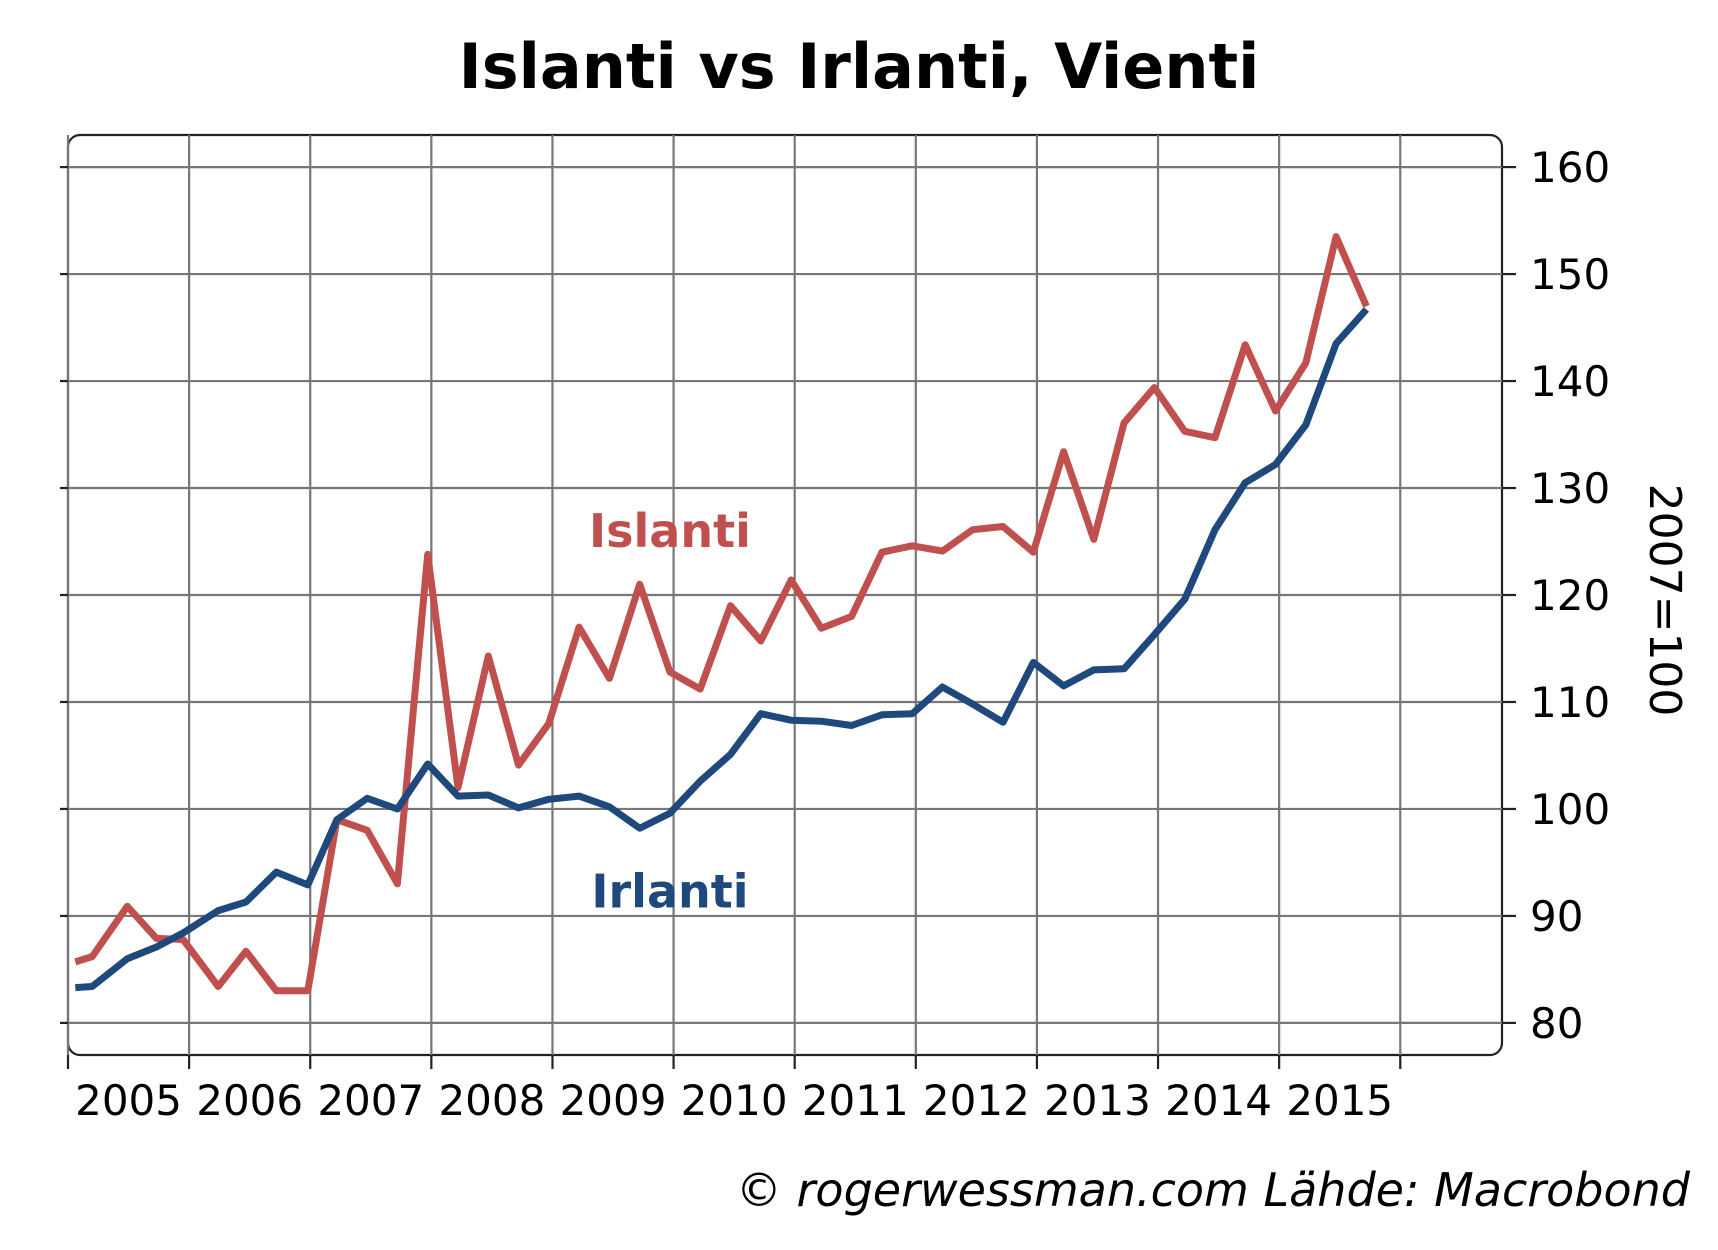  What do you see at coordinates (1556, 1023) in the screenshot?
I see `y-tick-label: 80` at bounding box center [1556, 1023].